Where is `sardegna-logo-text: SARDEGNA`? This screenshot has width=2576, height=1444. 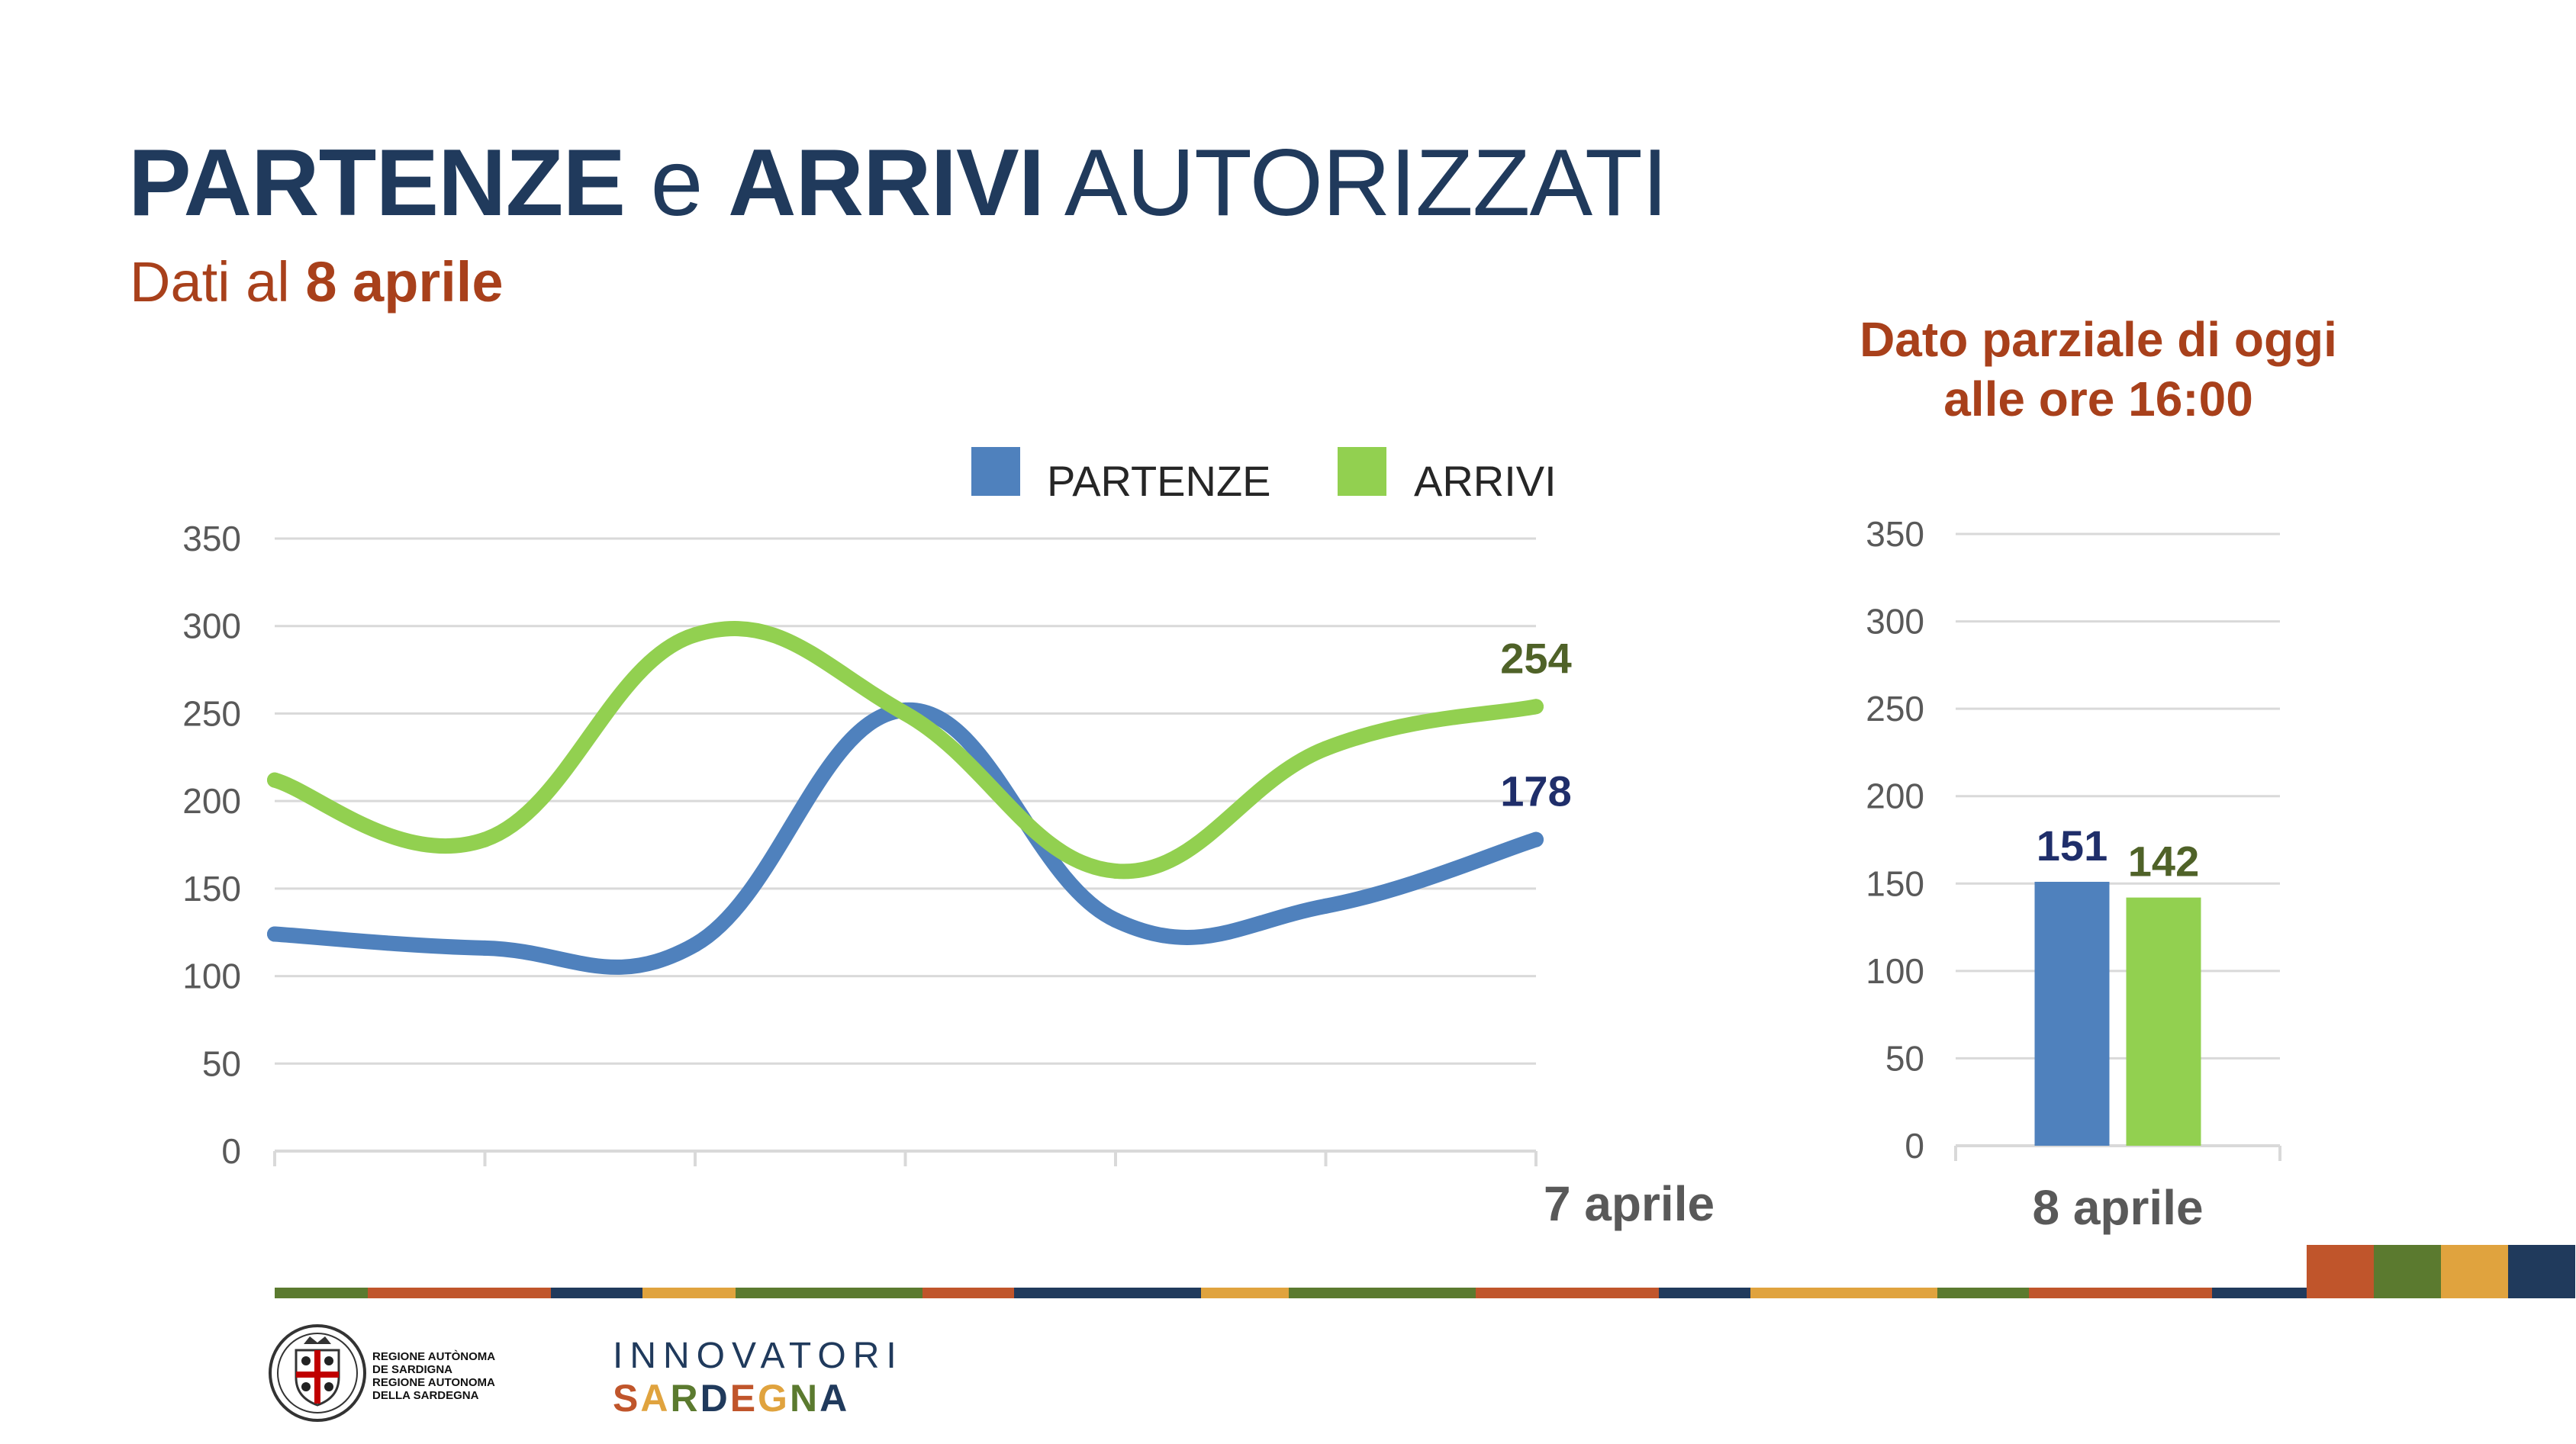 sardegna-logo-text: SARDEGNA is located at coordinates (731, 1398).